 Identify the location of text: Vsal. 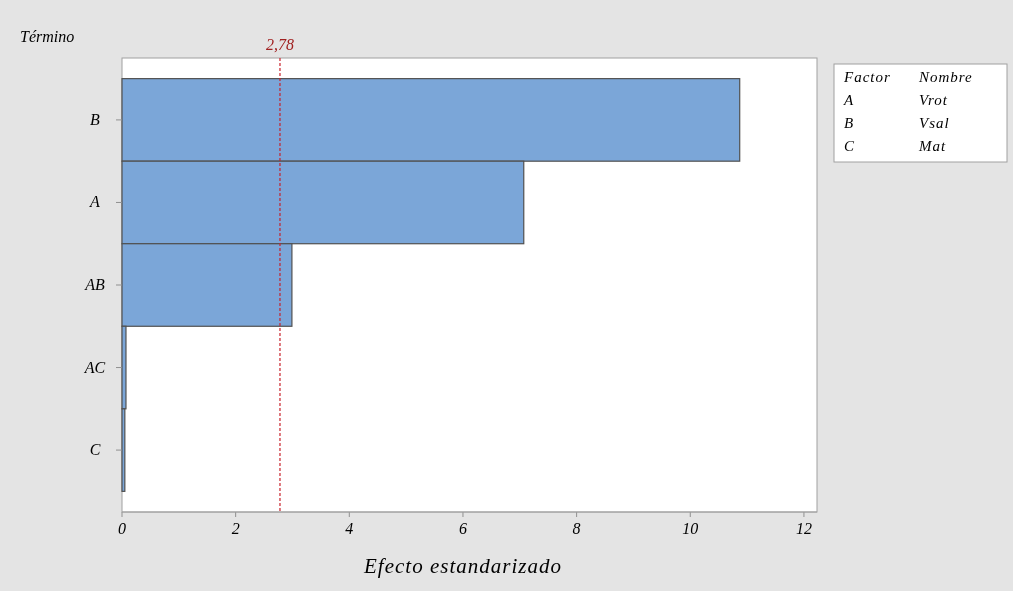
(934, 123).